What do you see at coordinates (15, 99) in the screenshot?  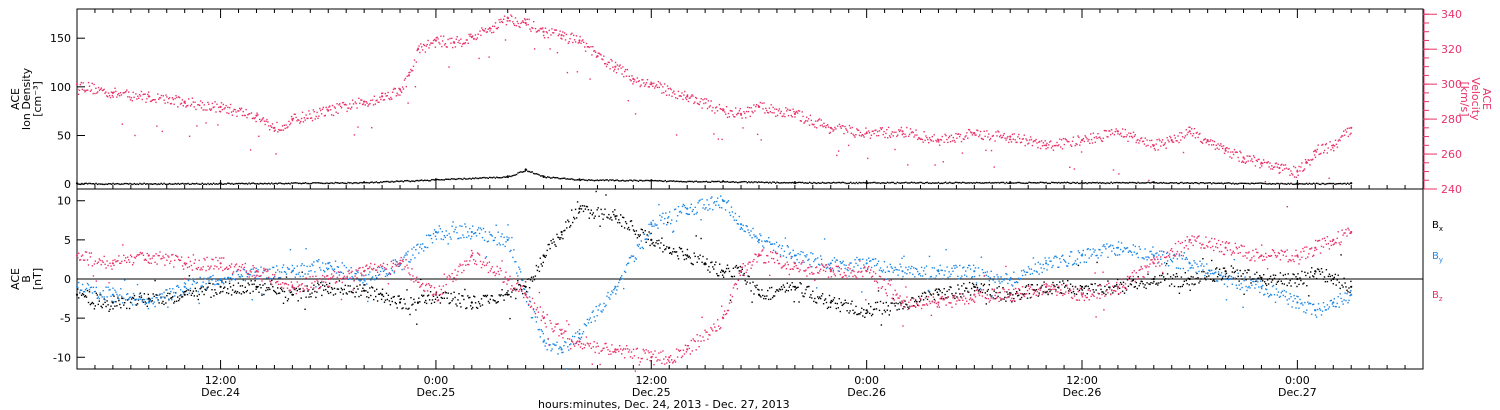 I see `y-label-line: ACE` at bounding box center [15, 99].